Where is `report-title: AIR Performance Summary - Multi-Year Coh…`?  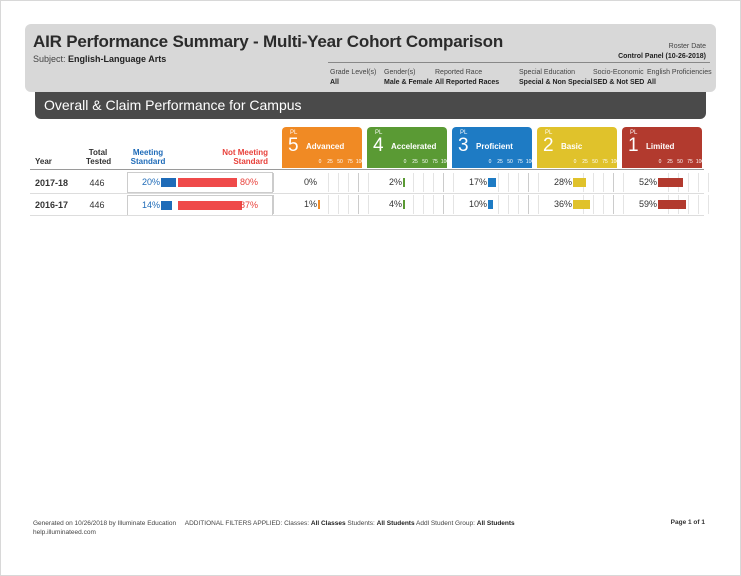 report-title: AIR Performance Summary - Multi-Year Coh… is located at coordinates (268, 41).